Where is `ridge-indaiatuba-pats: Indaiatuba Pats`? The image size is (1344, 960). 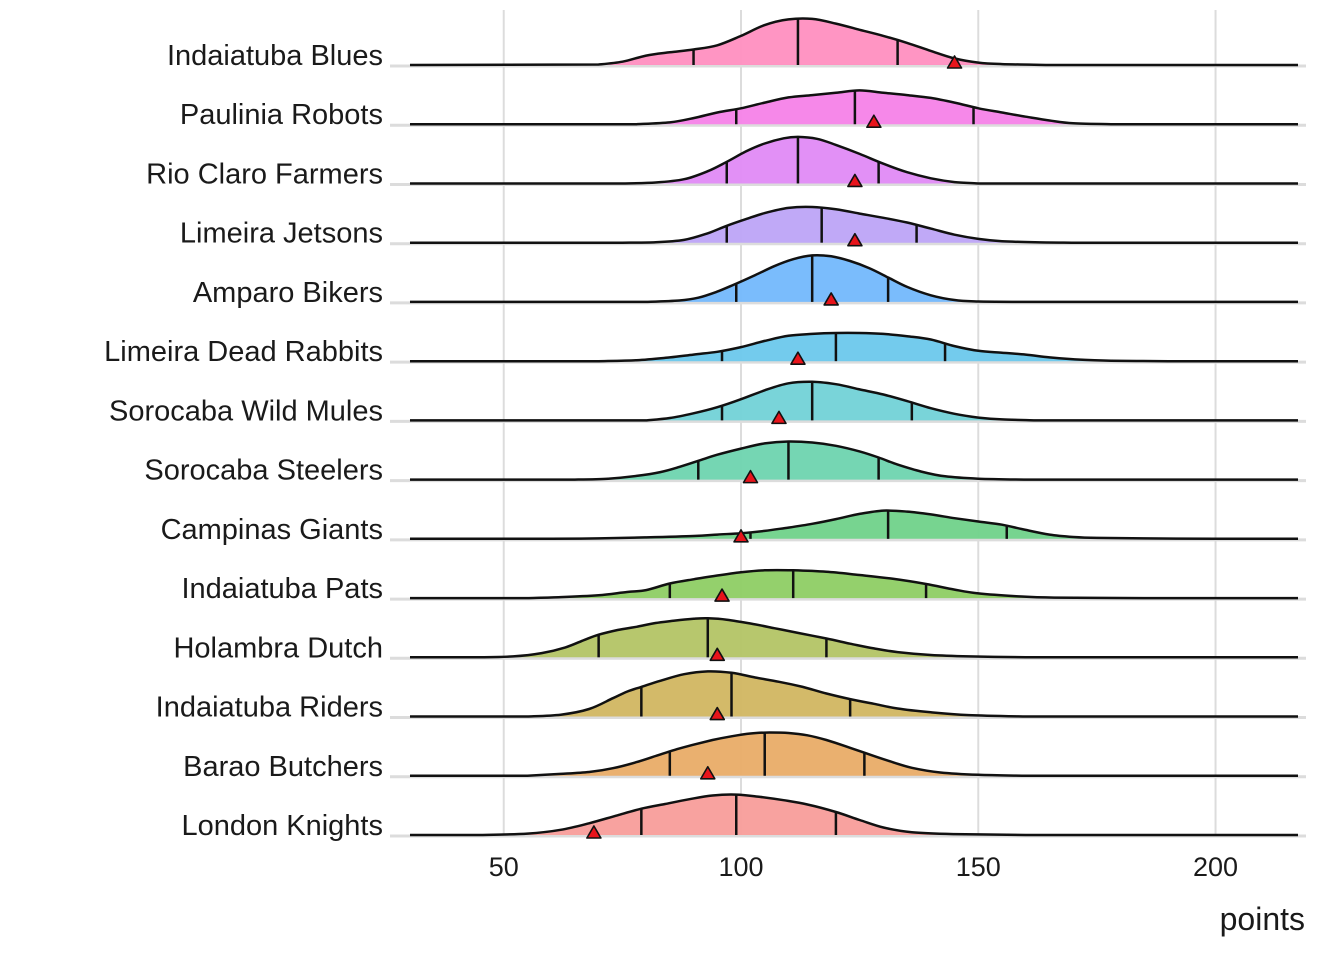
ridge-indaiatuba-pats: Indaiatuba Pats is located at coordinates (743, 586).